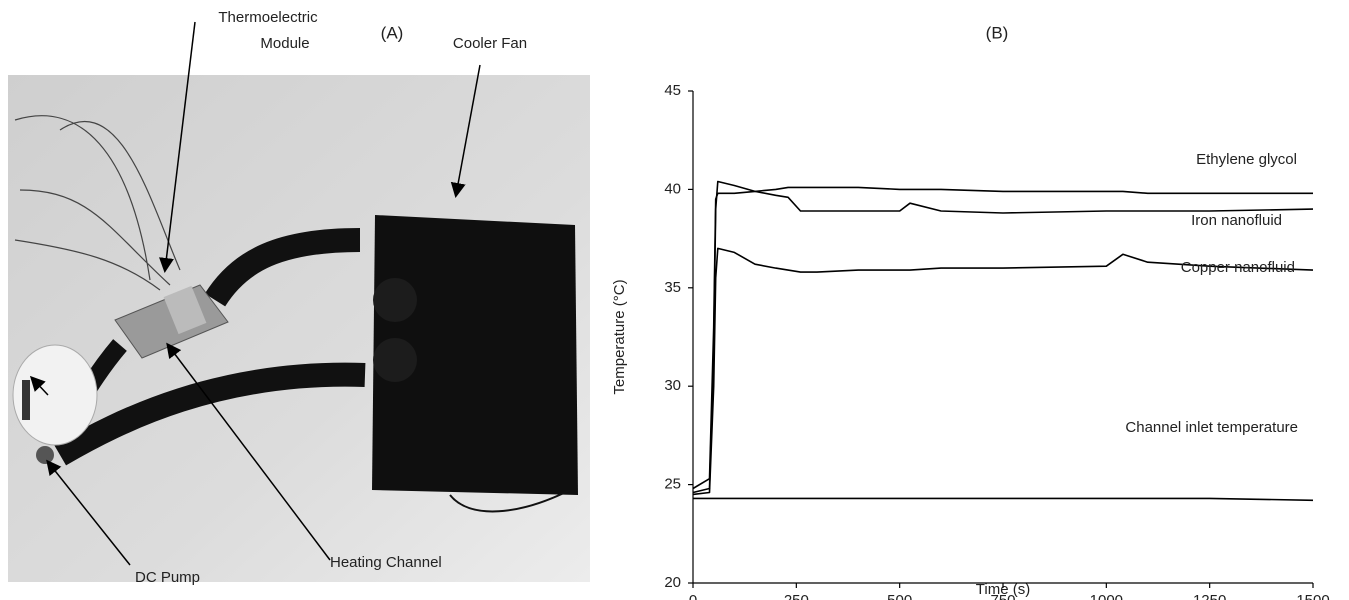  What do you see at coordinates (672, 385) in the screenshot?
I see `y-tick-label: 30` at bounding box center [672, 385].